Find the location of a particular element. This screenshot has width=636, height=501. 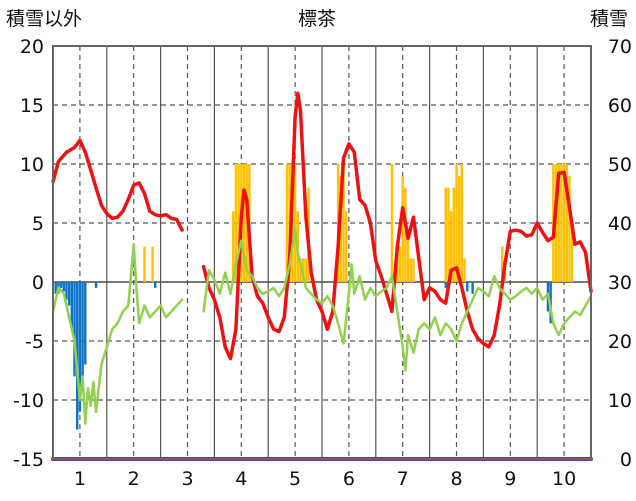

x-tick-label: 3 is located at coordinates (187, 479).